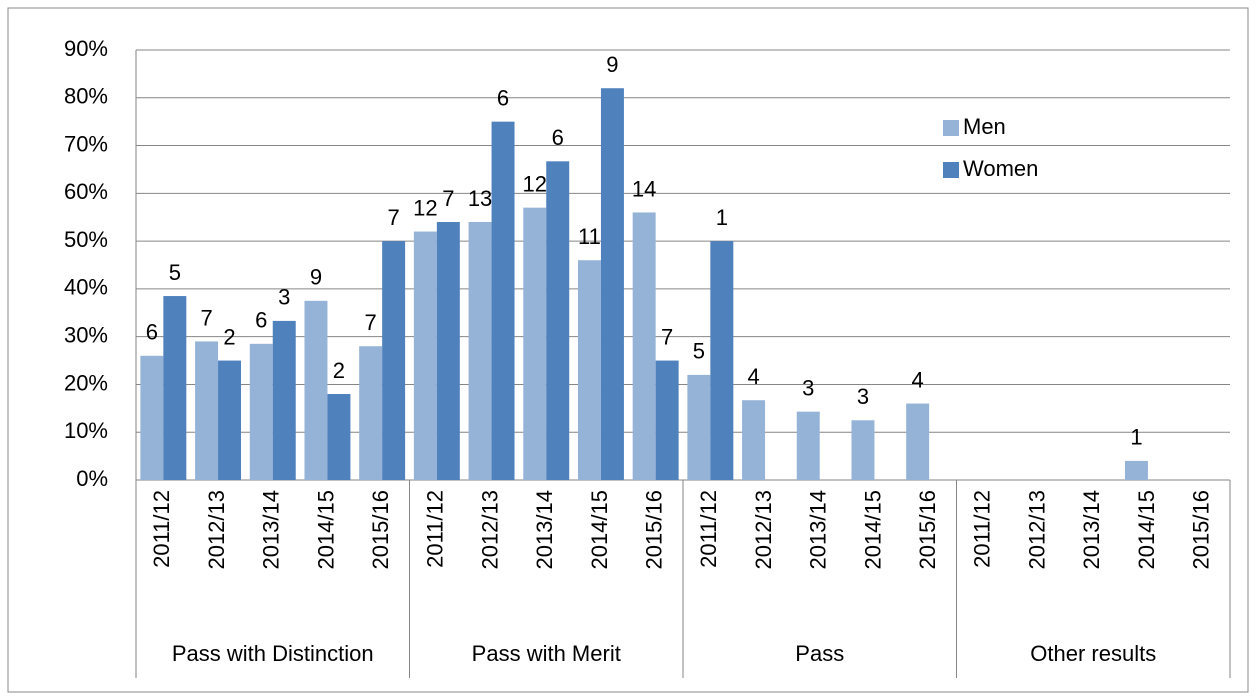 The width and height of the screenshot is (1256, 700). What do you see at coordinates (86, 48) in the screenshot?
I see `y-tick-label: 90%` at bounding box center [86, 48].